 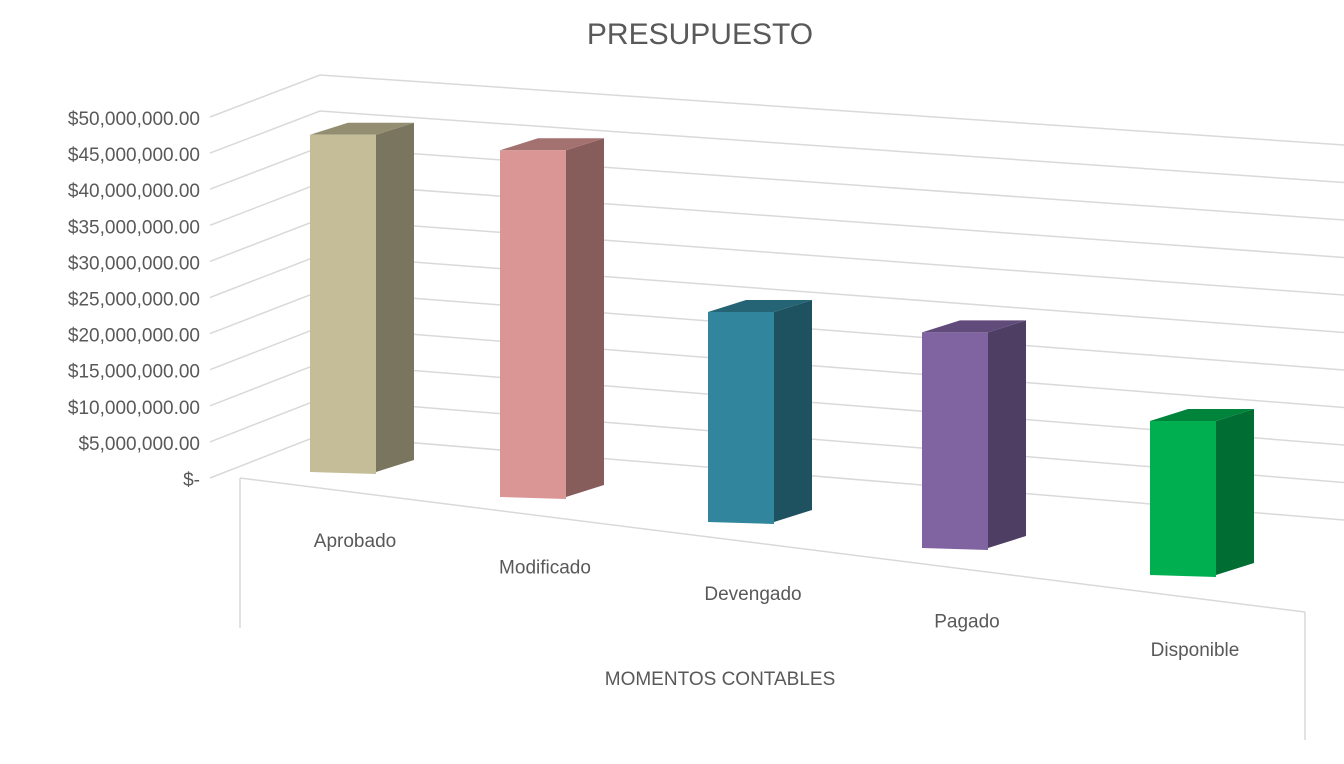 What do you see at coordinates (355, 541) in the screenshot?
I see `x-tick-label: Aprobado` at bounding box center [355, 541].